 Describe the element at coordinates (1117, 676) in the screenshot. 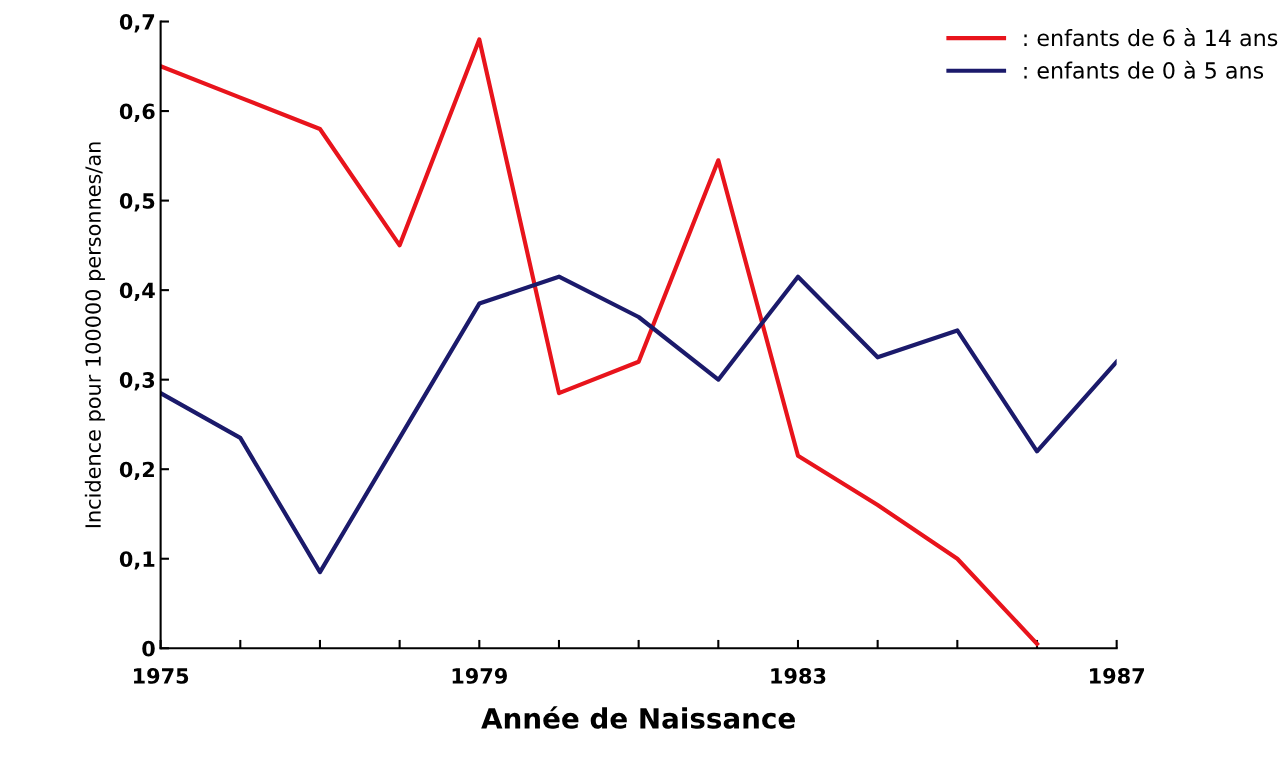

I see `x-tick-label: 1987` at that location.